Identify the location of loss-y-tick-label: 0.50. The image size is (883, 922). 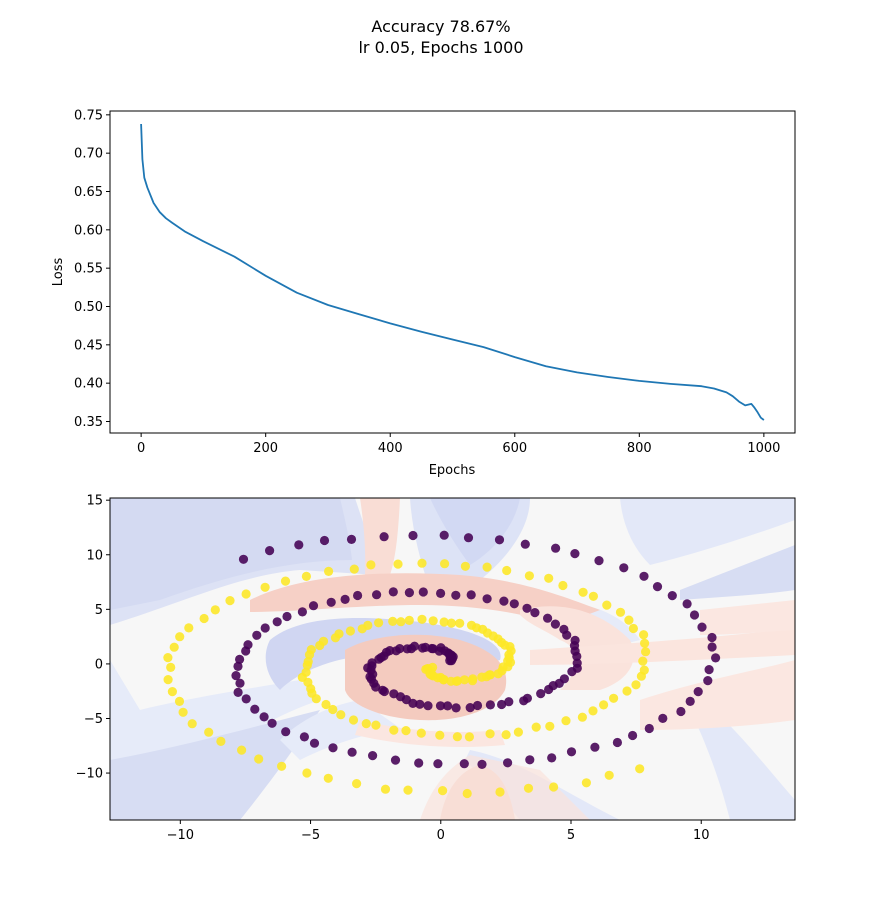
(88, 307).